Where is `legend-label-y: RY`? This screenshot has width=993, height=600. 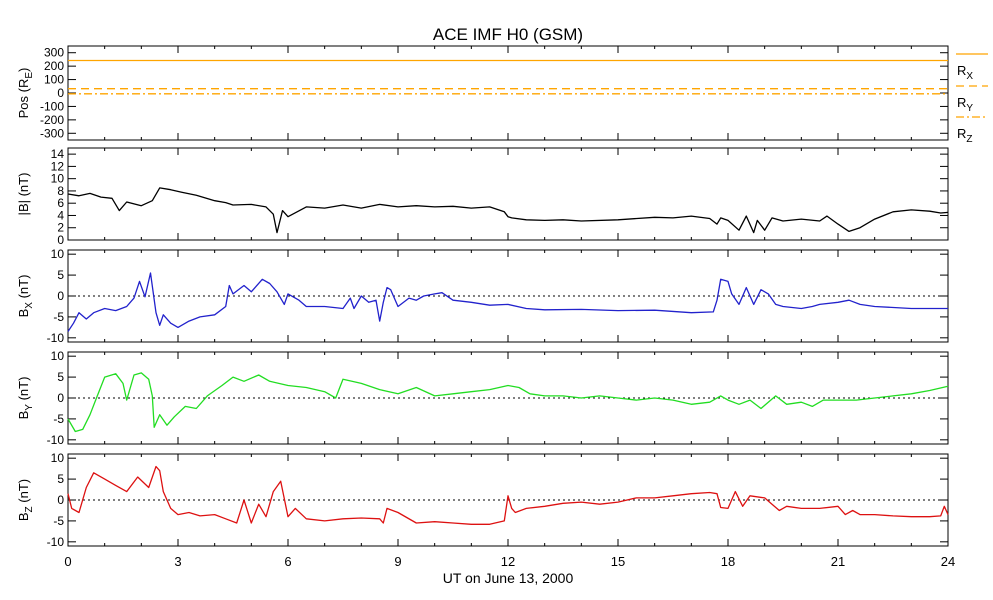
legend-label-y: RY is located at coordinates (965, 104).